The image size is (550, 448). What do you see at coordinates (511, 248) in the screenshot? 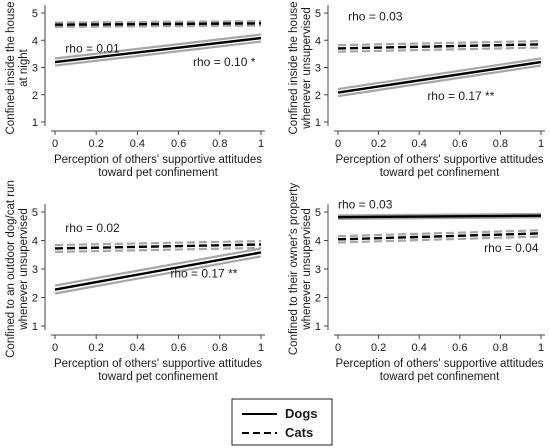
I see `rho-annotation: rho = 0.04` at bounding box center [511, 248].